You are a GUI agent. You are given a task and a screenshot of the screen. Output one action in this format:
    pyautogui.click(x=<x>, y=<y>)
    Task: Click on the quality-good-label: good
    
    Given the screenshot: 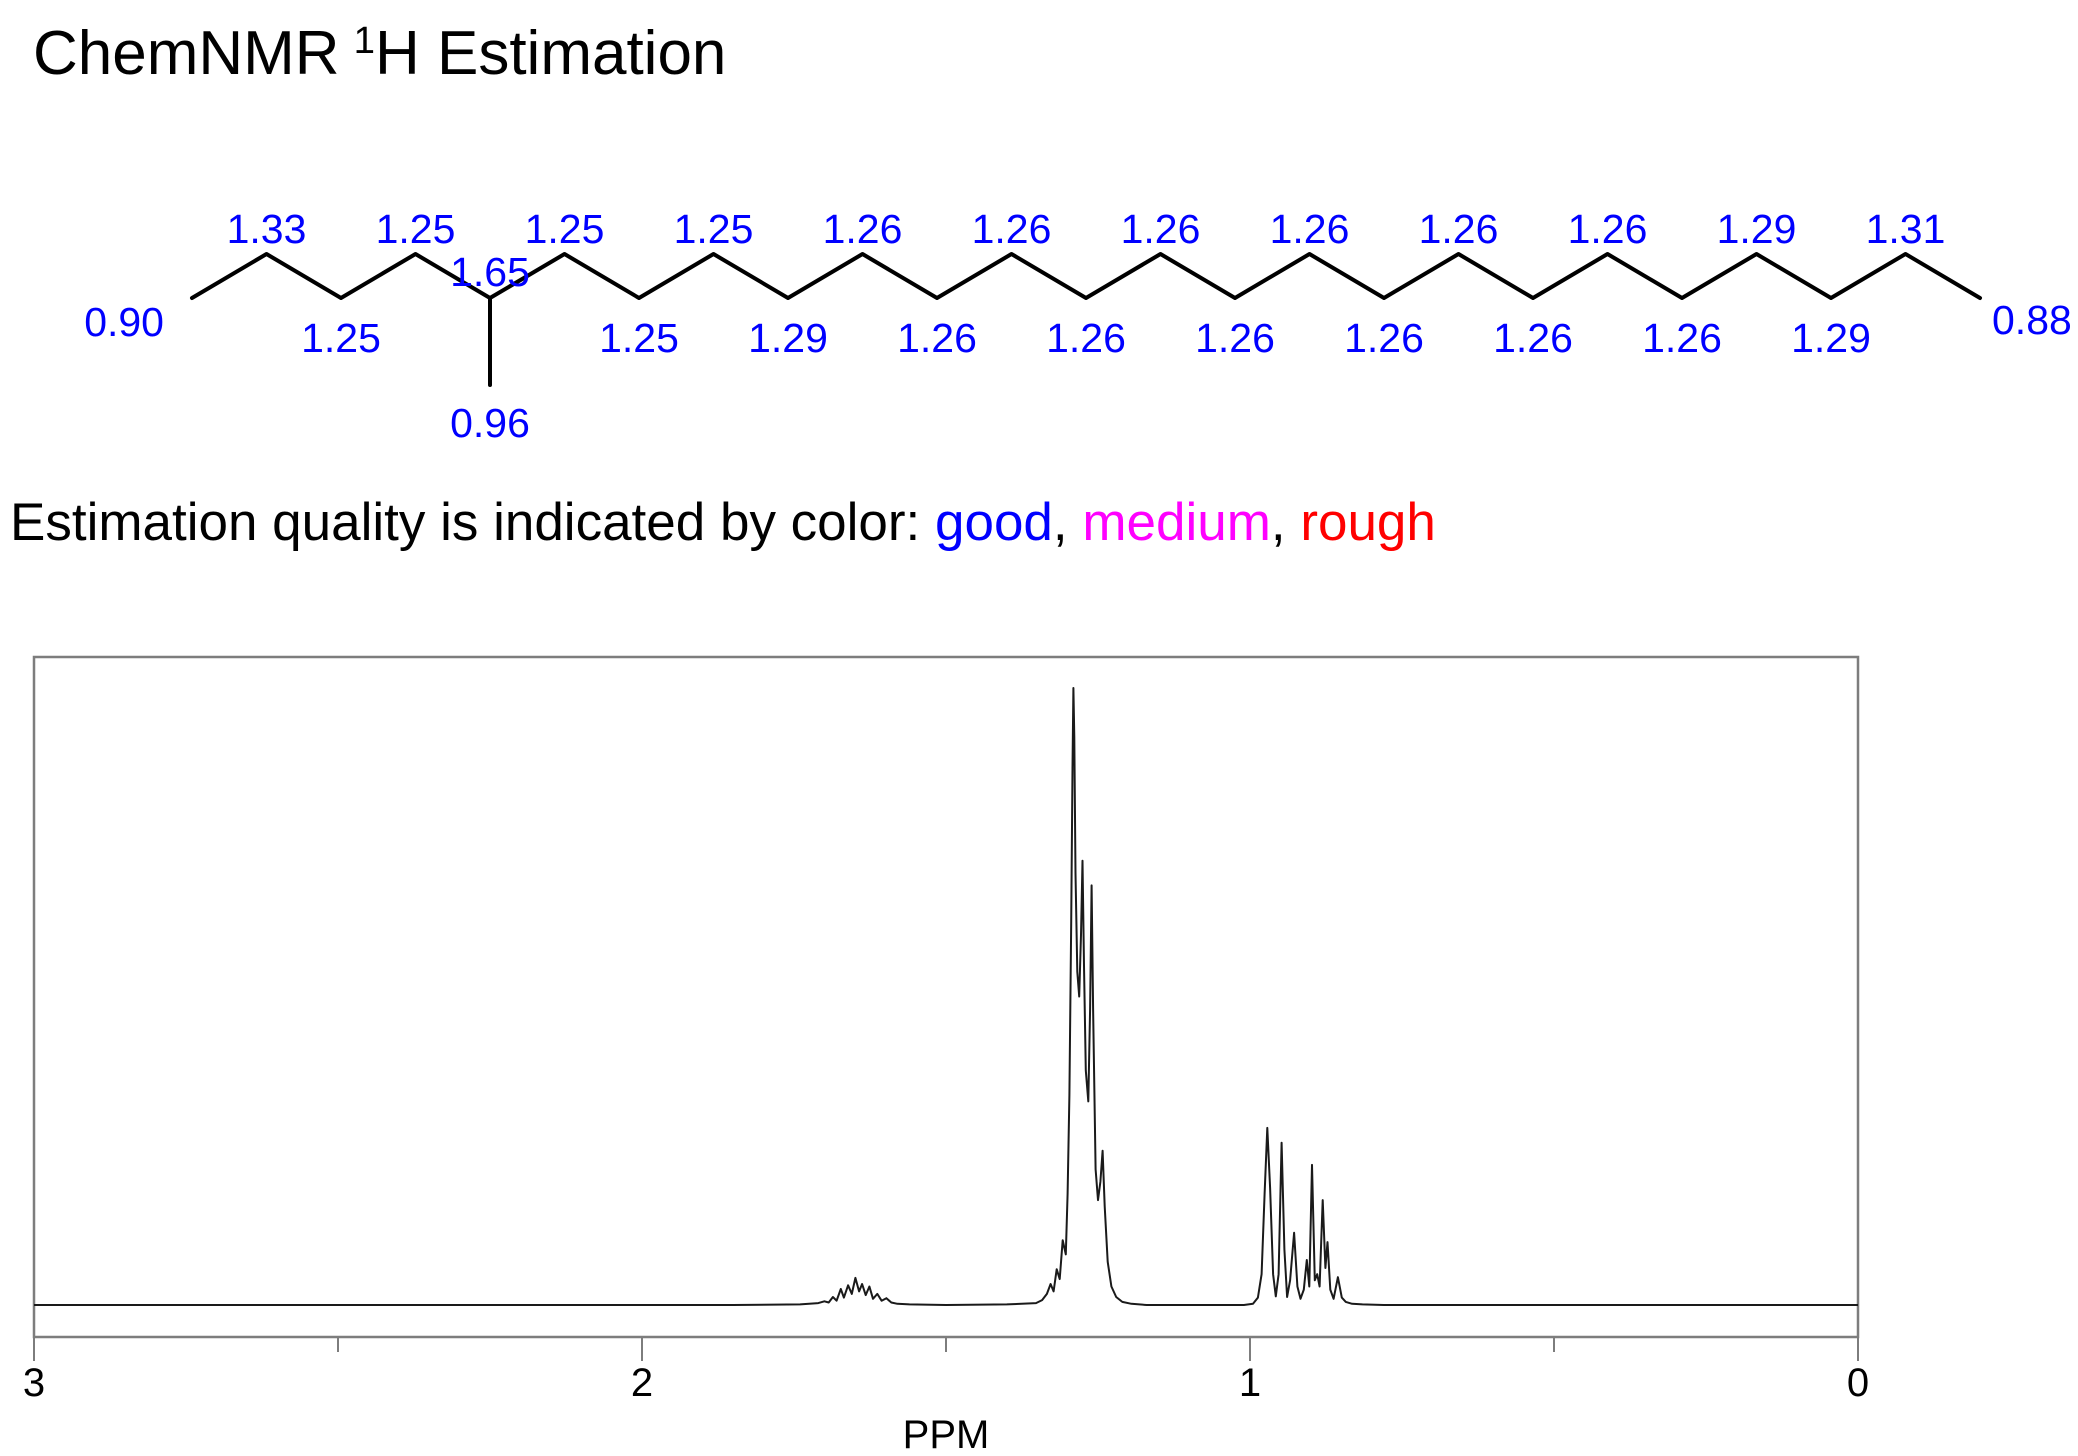 What is the action you would take?
    pyautogui.click(x=994, y=522)
    